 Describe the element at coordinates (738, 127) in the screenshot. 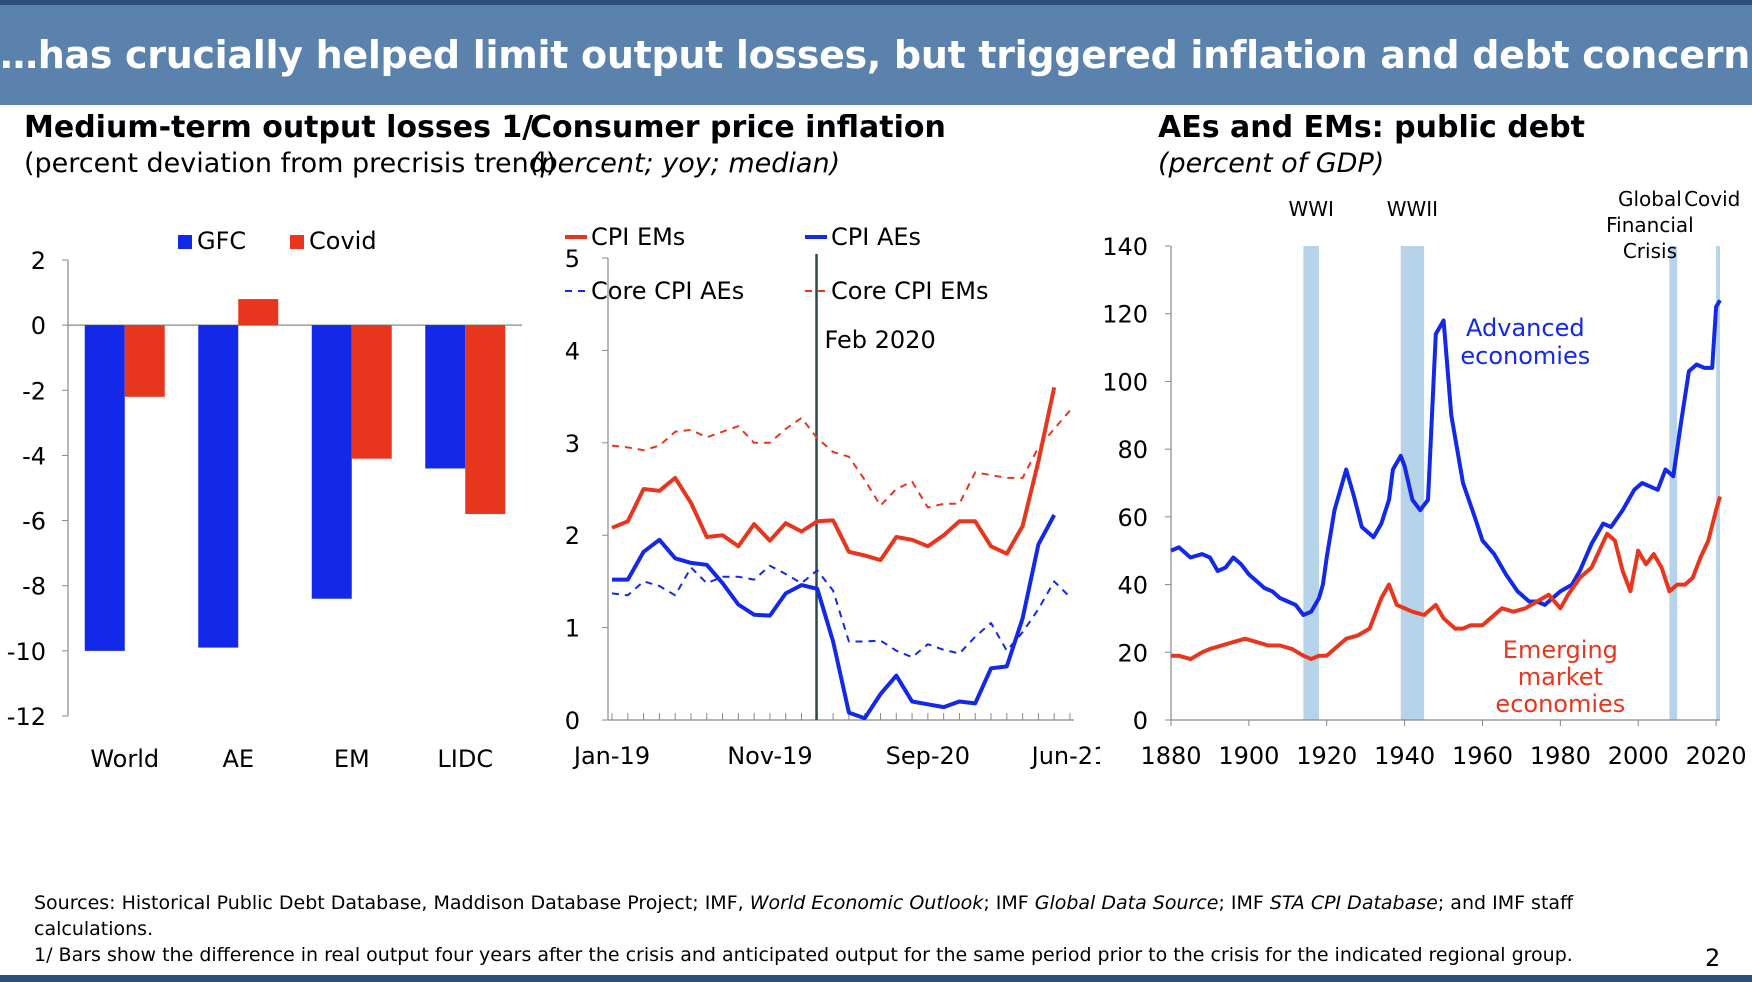

I see `cpi-chart-title: Consumer price inflation` at that location.